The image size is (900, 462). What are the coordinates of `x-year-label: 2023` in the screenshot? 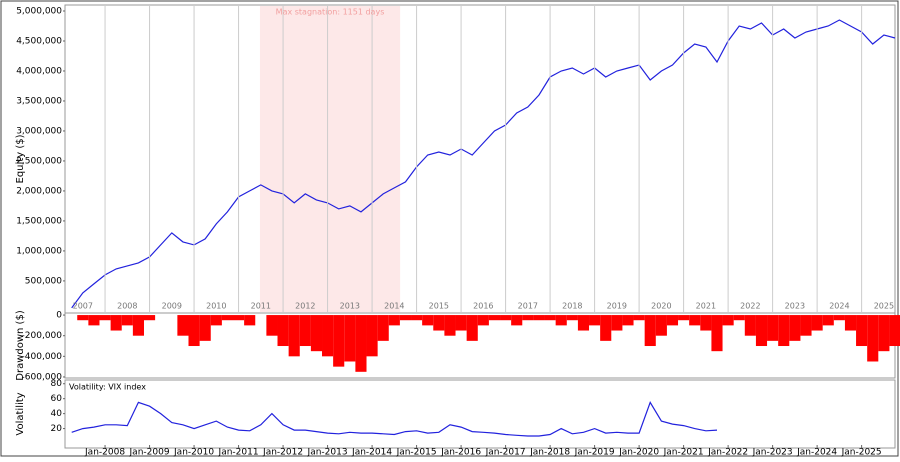 It's located at (795, 306).